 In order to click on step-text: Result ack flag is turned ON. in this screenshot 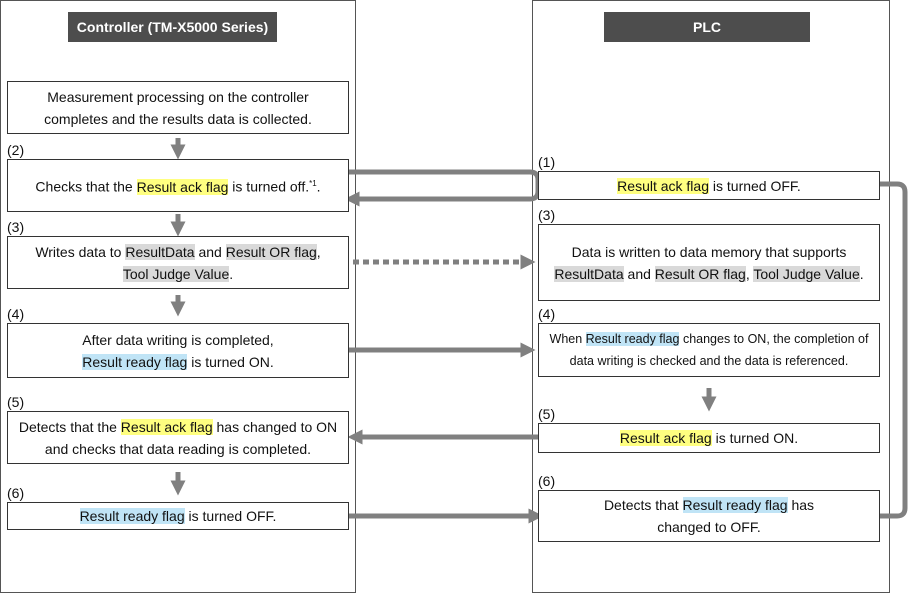, I will do `click(709, 438)`.